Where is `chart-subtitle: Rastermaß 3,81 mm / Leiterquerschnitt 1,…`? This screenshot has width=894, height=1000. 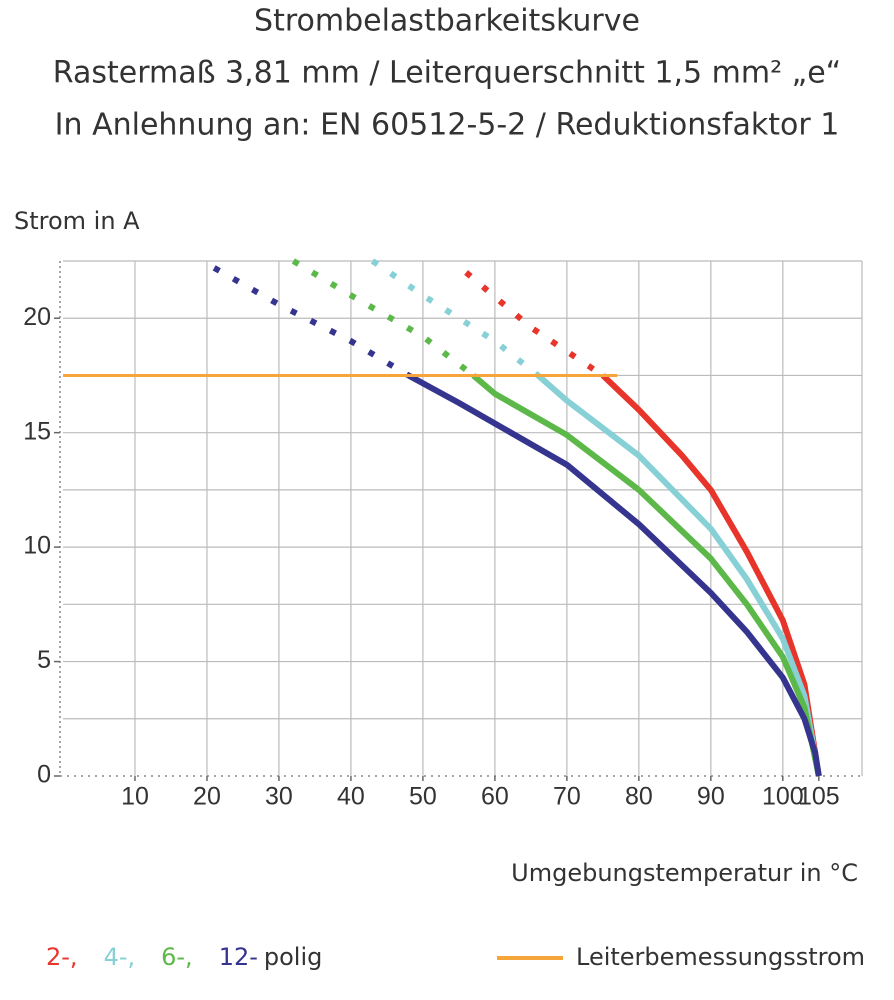 chart-subtitle: Rastermaß 3,81 mm / Leiterquerschnitt 1,… is located at coordinates (447, 73).